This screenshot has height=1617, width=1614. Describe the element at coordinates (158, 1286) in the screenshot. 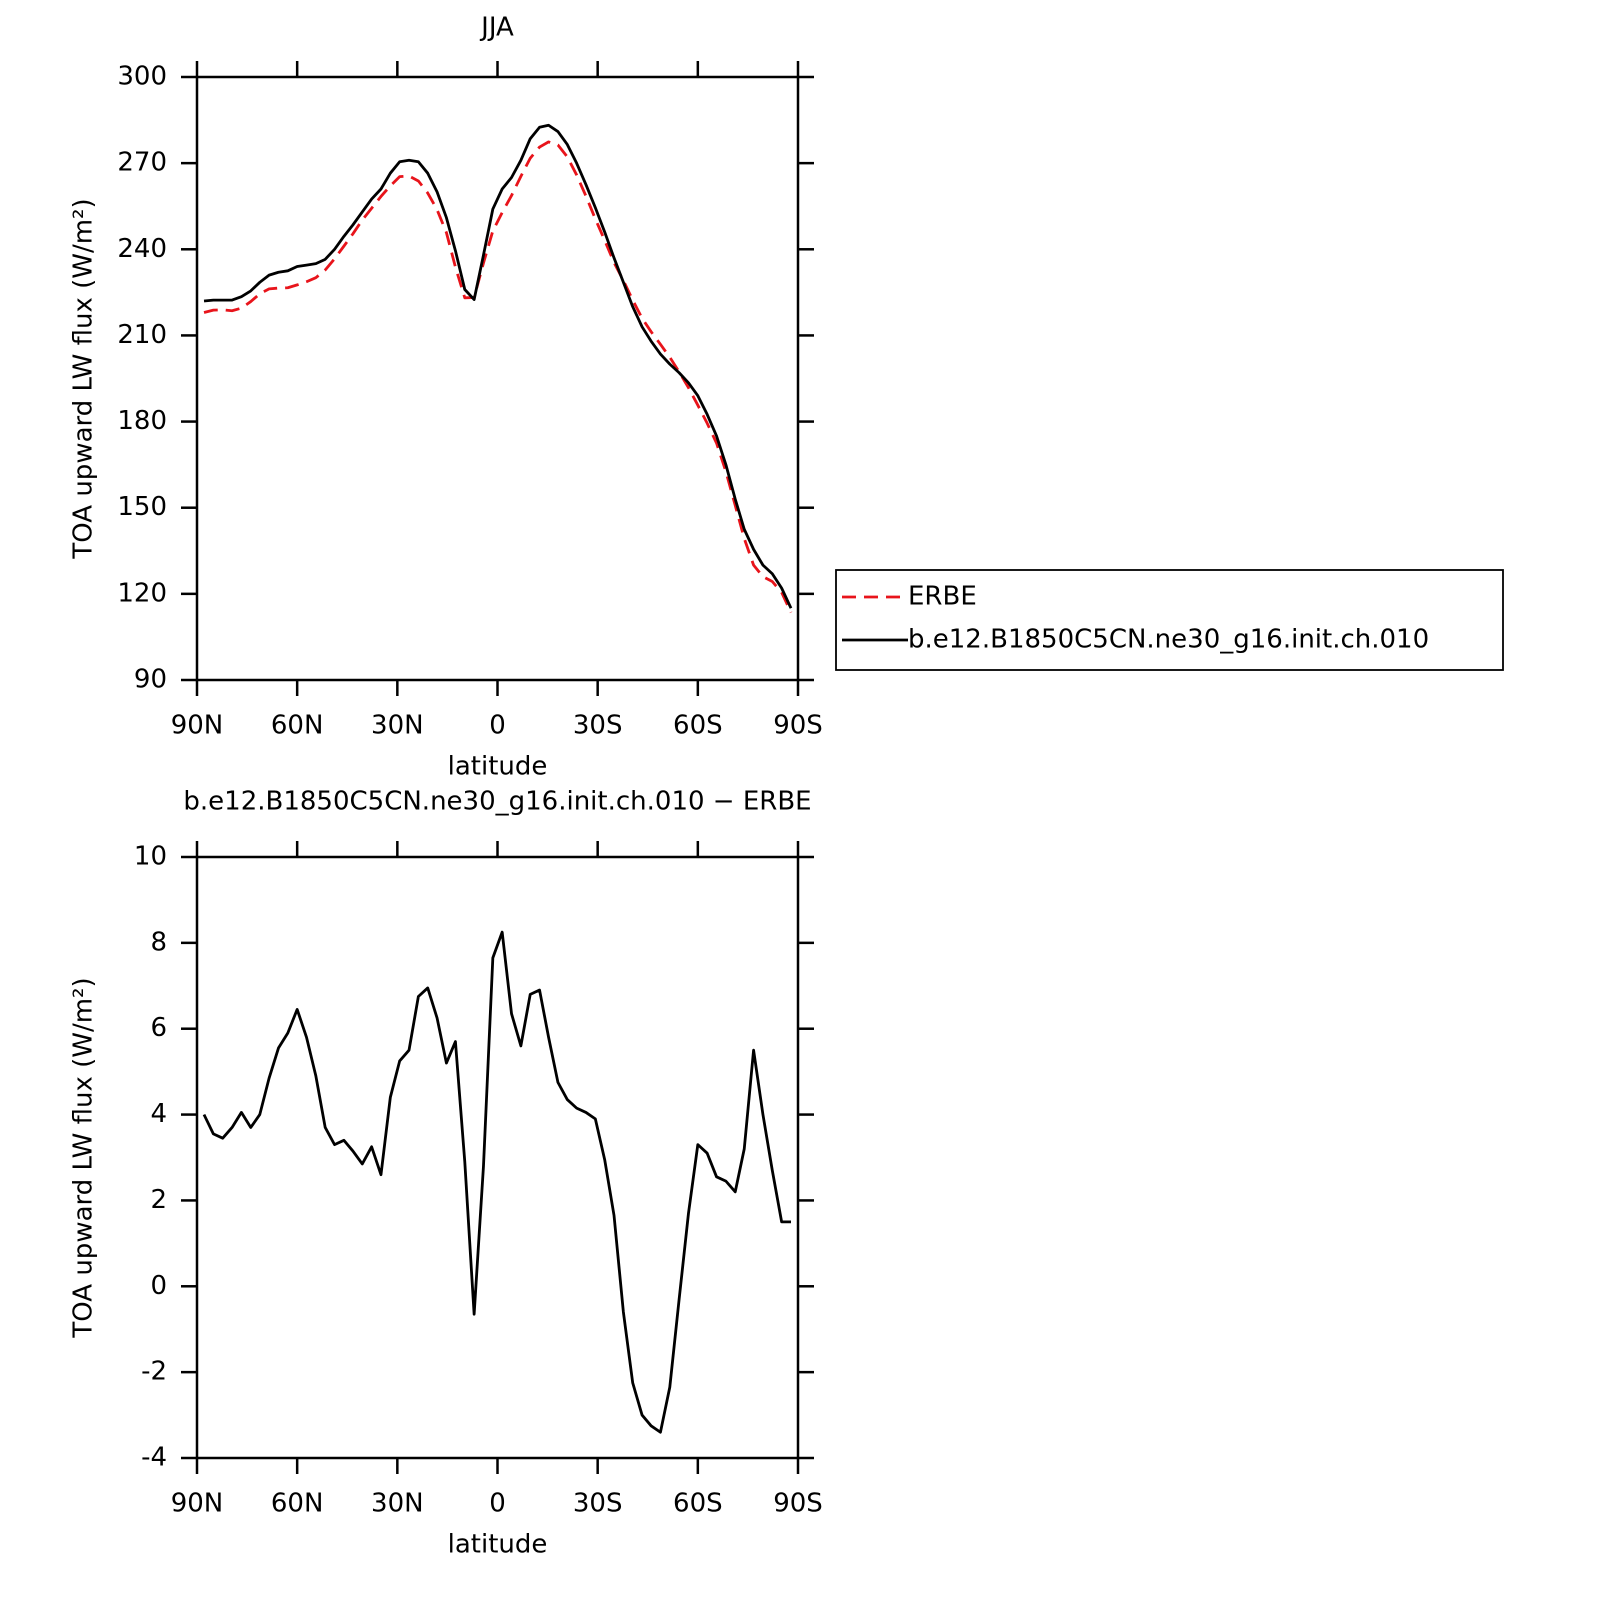

I see `y-tick-label: 0` at that location.